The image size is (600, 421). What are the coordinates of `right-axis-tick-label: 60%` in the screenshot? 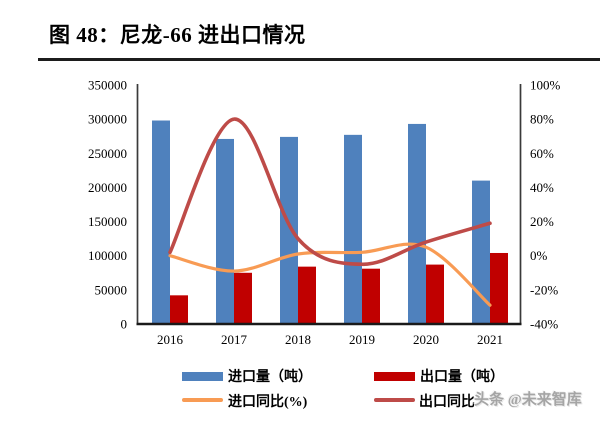 It's located at (542, 153).